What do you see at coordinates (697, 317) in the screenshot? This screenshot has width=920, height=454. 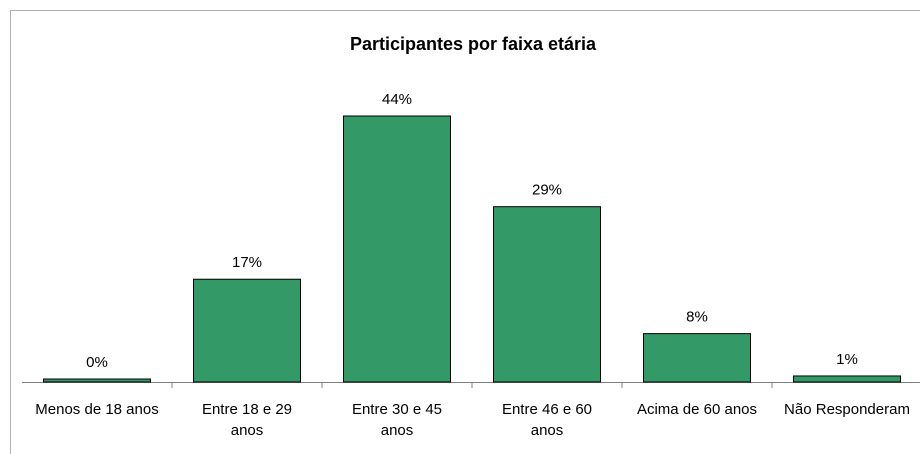 I see `data-label: 8%` at bounding box center [697, 317].